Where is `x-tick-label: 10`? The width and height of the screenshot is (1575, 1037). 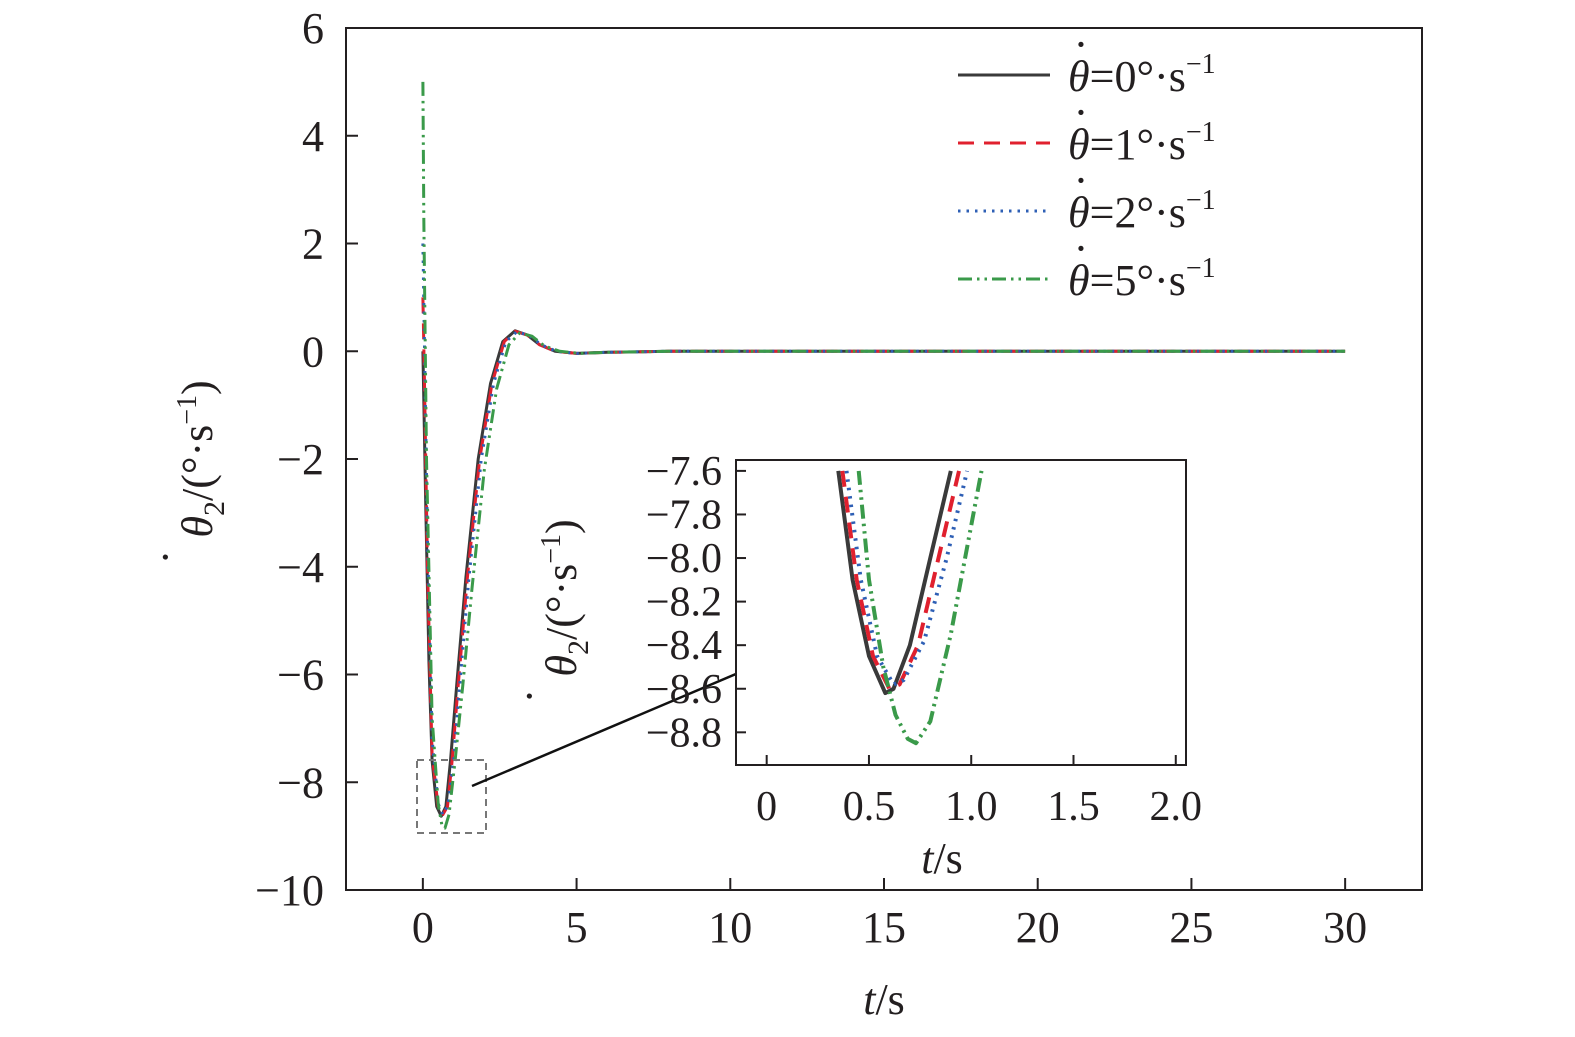
x-tick-label: 10 is located at coordinates (730, 927).